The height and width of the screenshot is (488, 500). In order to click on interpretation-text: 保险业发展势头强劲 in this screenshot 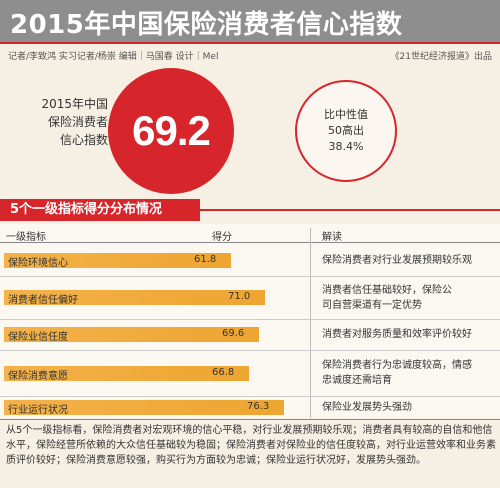, I will do `click(408, 407)`.